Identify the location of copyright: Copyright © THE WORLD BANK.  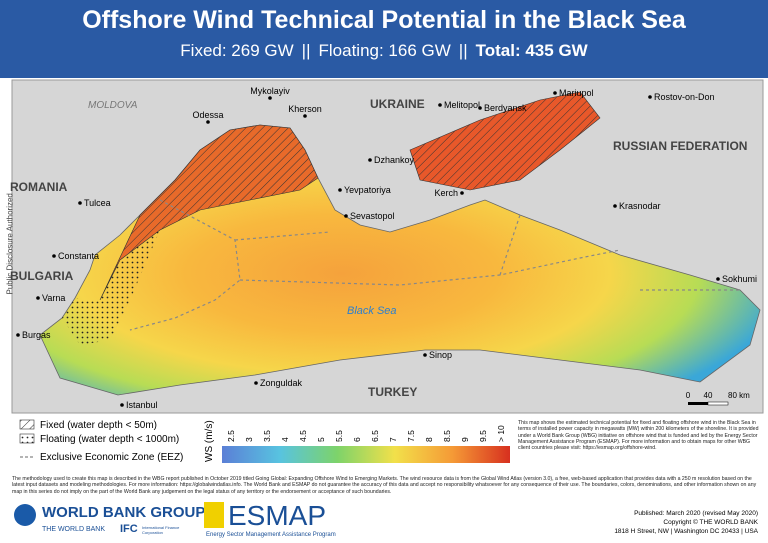
(710, 522).